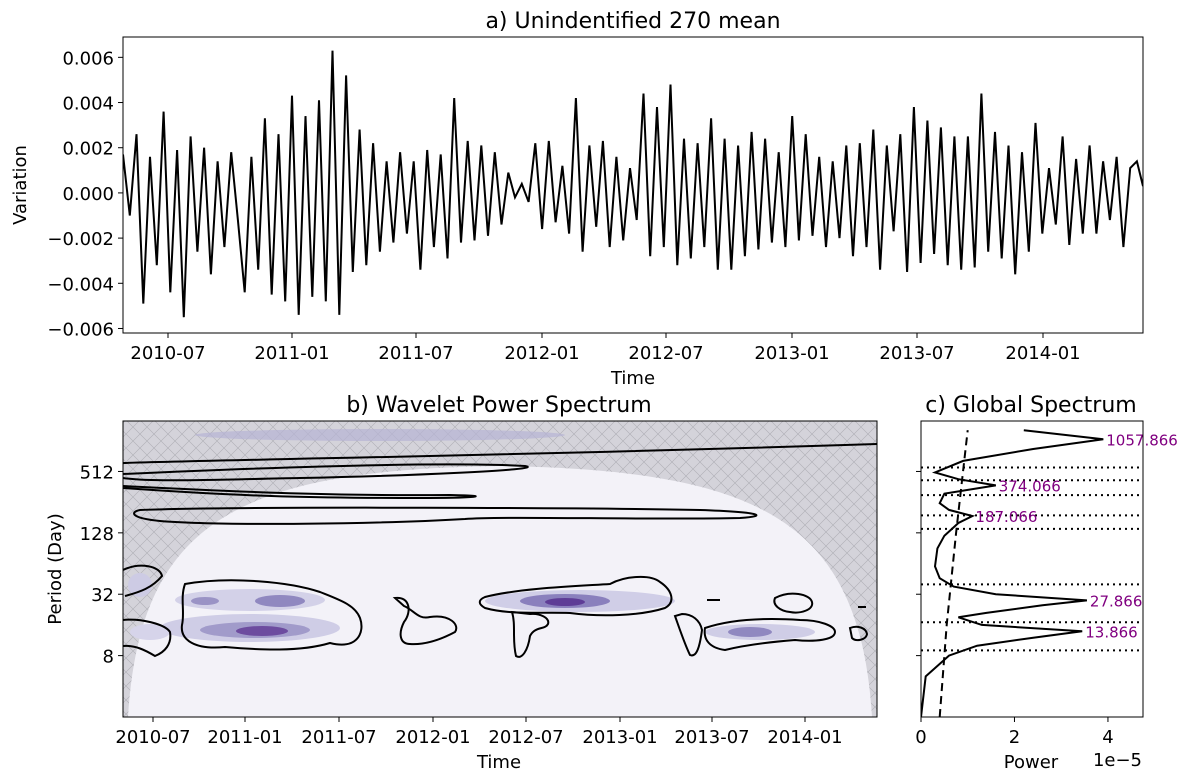 This screenshot has width=1187, height=782. Describe the element at coordinates (97, 534) in the screenshot. I see `y-tick-label: 128` at that location.